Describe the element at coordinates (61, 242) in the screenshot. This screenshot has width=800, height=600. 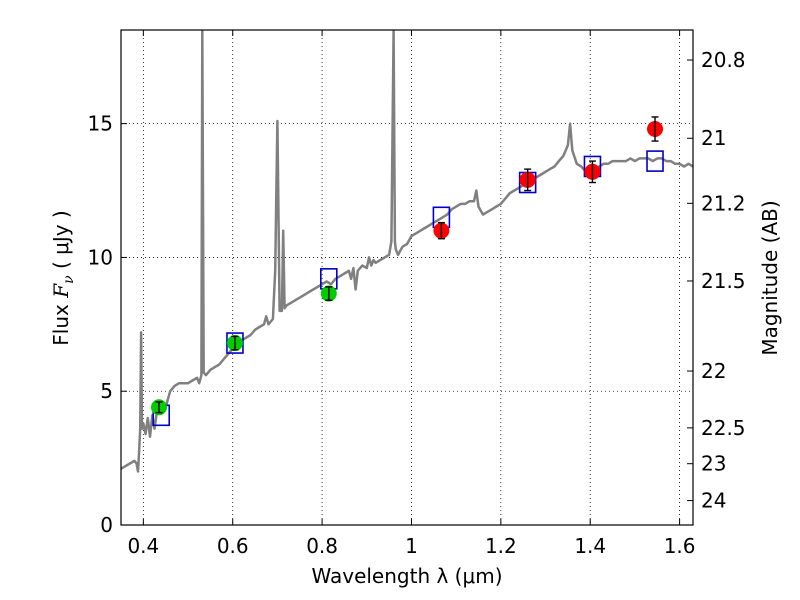
I see `y-axis-label-suffix: ( μJy )` at that location.